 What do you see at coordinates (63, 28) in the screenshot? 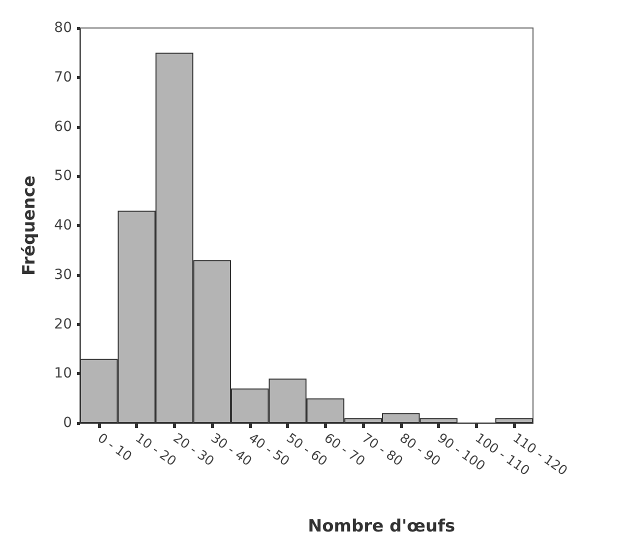
I see `y-tick-label: 80` at bounding box center [63, 28].